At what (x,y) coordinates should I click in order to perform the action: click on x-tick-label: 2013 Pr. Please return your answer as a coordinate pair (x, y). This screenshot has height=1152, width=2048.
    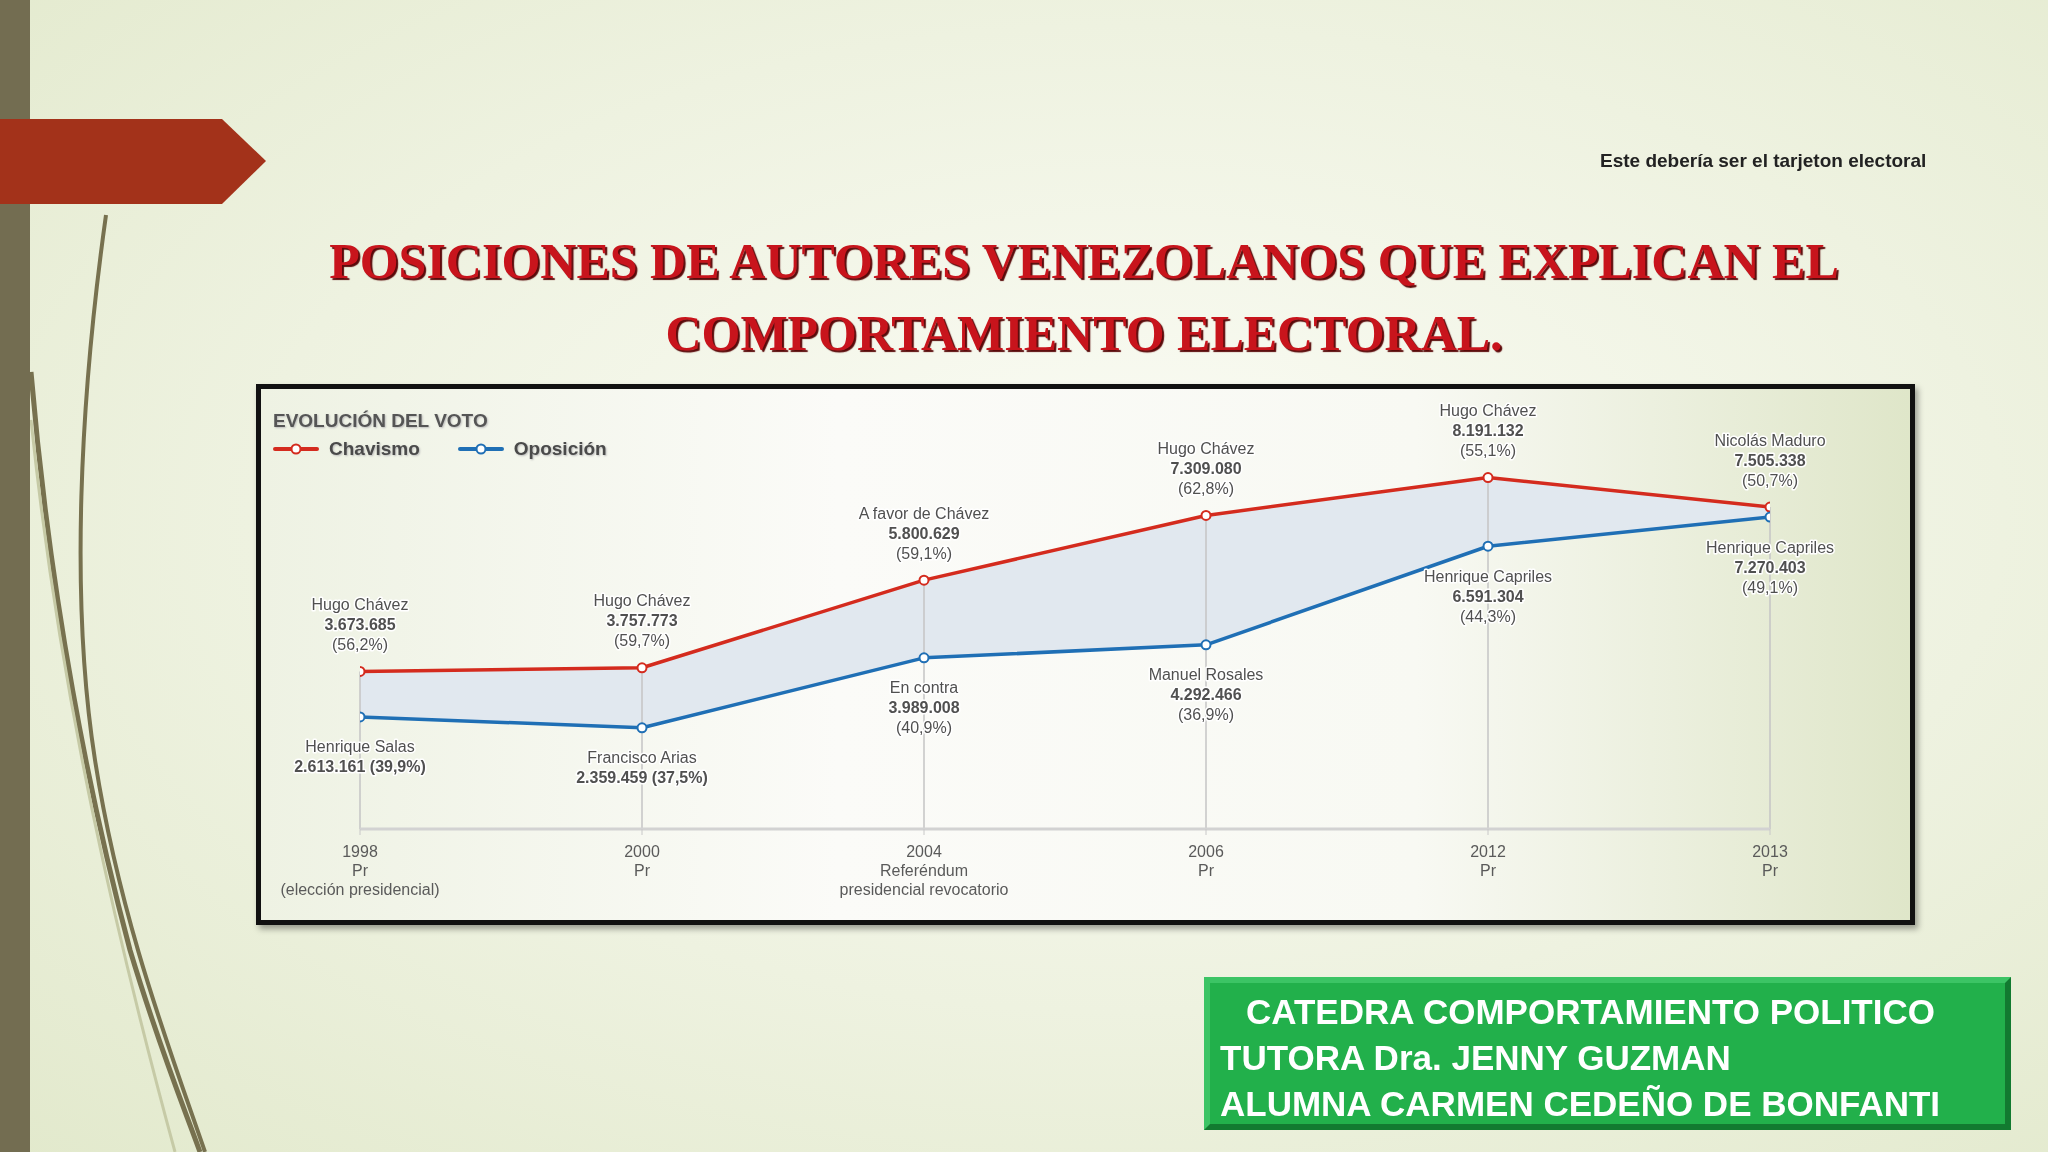
    Looking at the image, I should click on (1770, 860).